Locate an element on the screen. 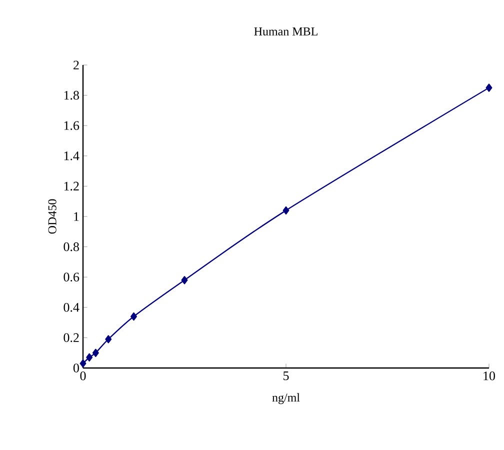  y-tick-label: 0.2 is located at coordinates (71, 337).